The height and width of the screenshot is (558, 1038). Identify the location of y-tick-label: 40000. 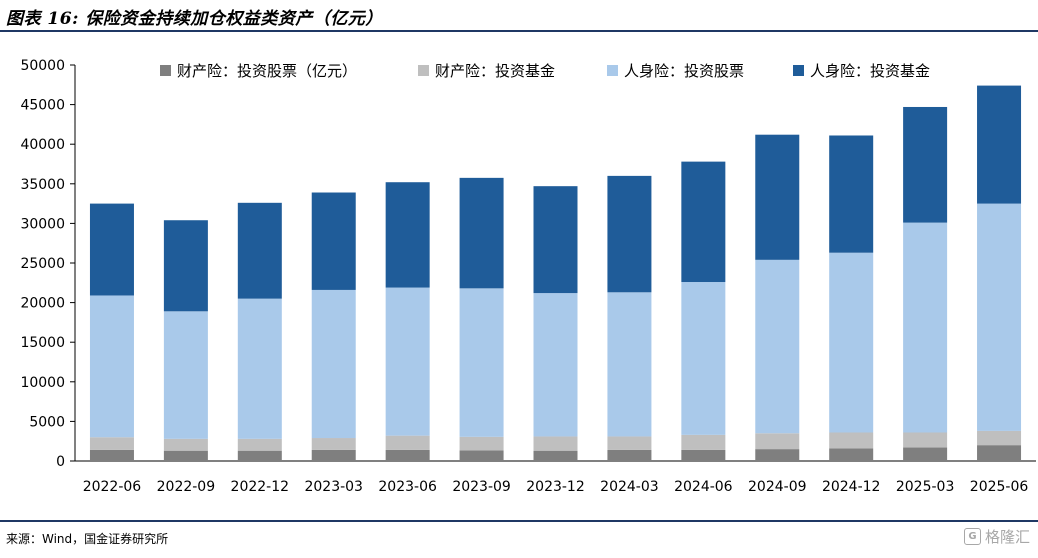
(42, 145).